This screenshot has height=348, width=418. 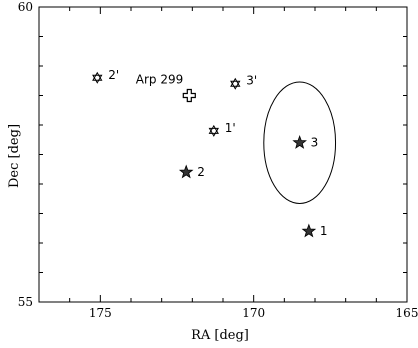 I want to click on point-label: 1, so click(x=324, y=231).